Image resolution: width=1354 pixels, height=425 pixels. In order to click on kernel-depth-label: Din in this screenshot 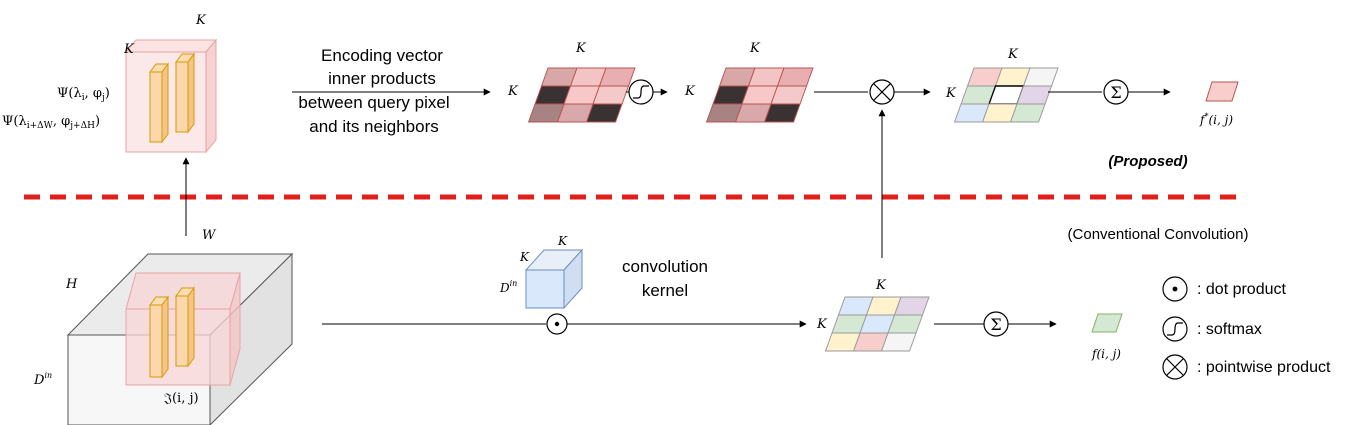, I will do `click(508, 287)`.